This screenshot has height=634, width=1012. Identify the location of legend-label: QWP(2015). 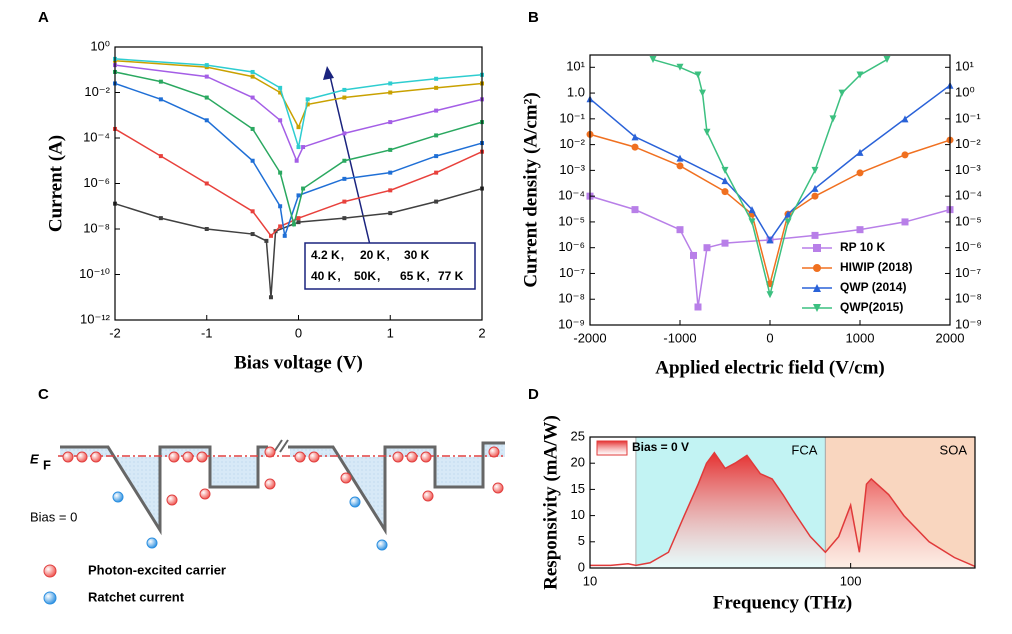
(871, 307).